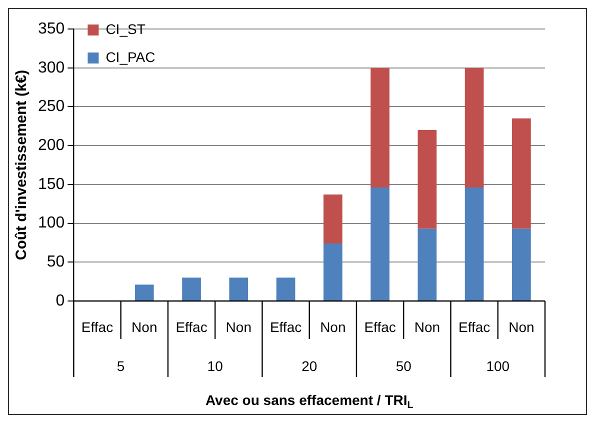 This screenshot has width=595, height=423. Describe the element at coordinates (310, 366) in the screenshot. I see `text: 20` at that location.